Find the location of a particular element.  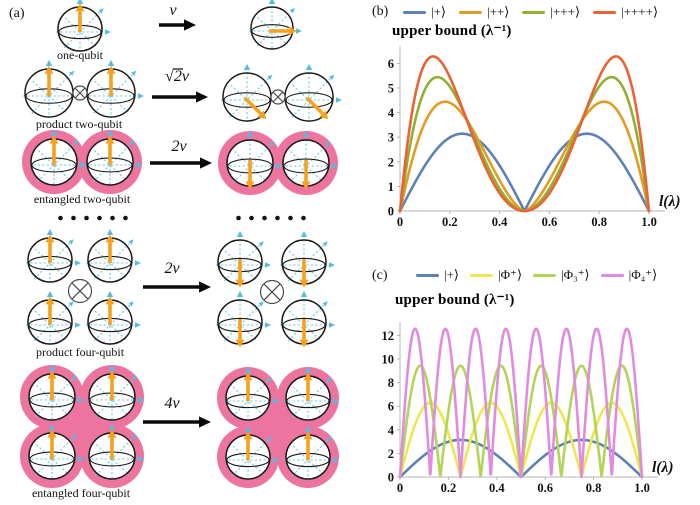

diagram-row-entangled-four-qubit: entangled four-qubit 4v is located at coordinates (179, 432).